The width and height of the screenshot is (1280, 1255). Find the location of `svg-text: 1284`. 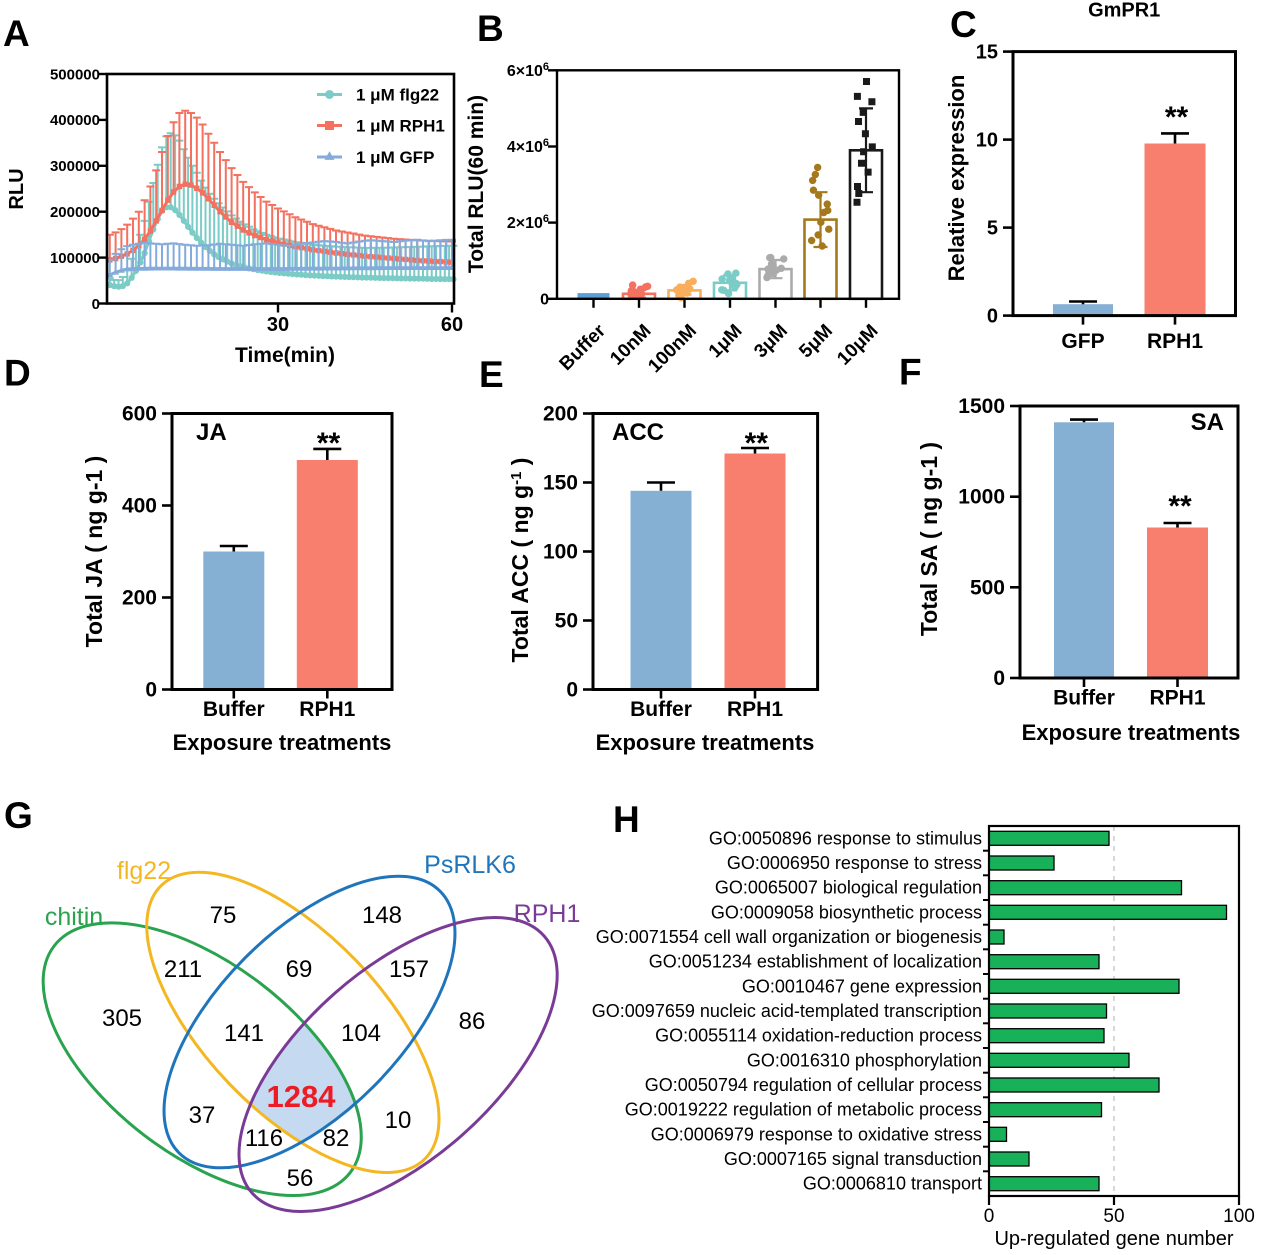

svg-text: 1284 is located at coordinates (302, 1096).